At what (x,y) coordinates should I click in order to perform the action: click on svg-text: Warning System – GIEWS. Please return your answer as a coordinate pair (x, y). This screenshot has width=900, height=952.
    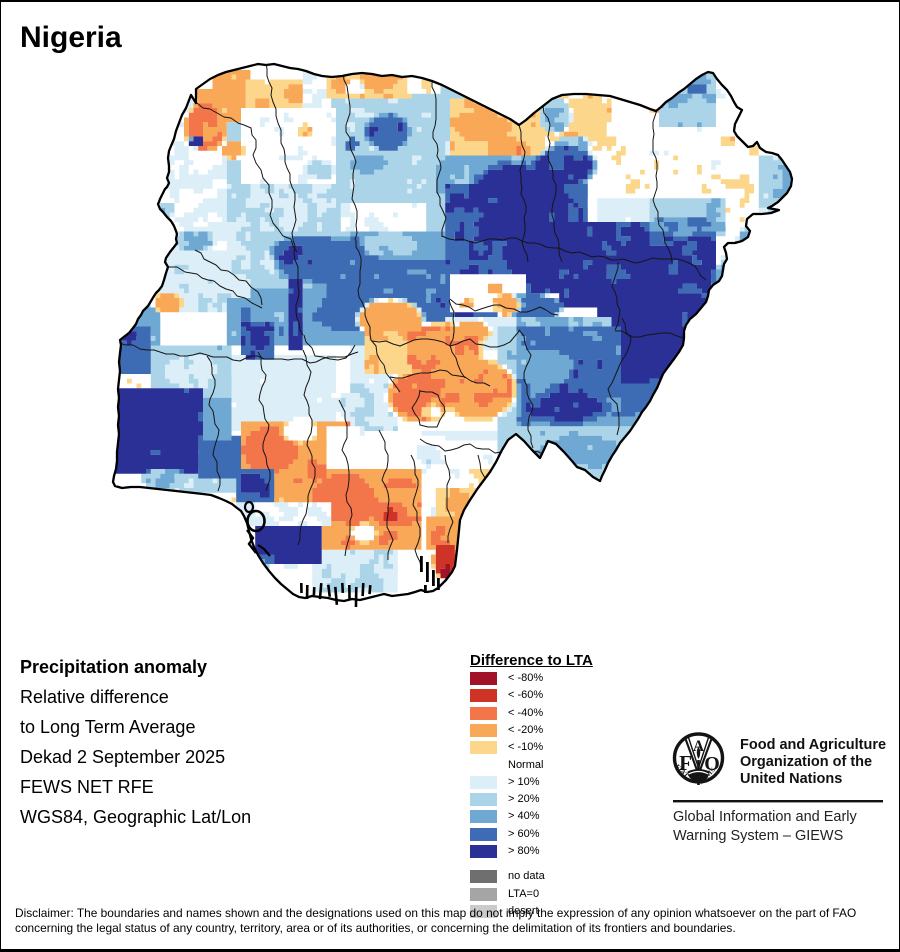
    Looking at the image, I should click on (758, 836).